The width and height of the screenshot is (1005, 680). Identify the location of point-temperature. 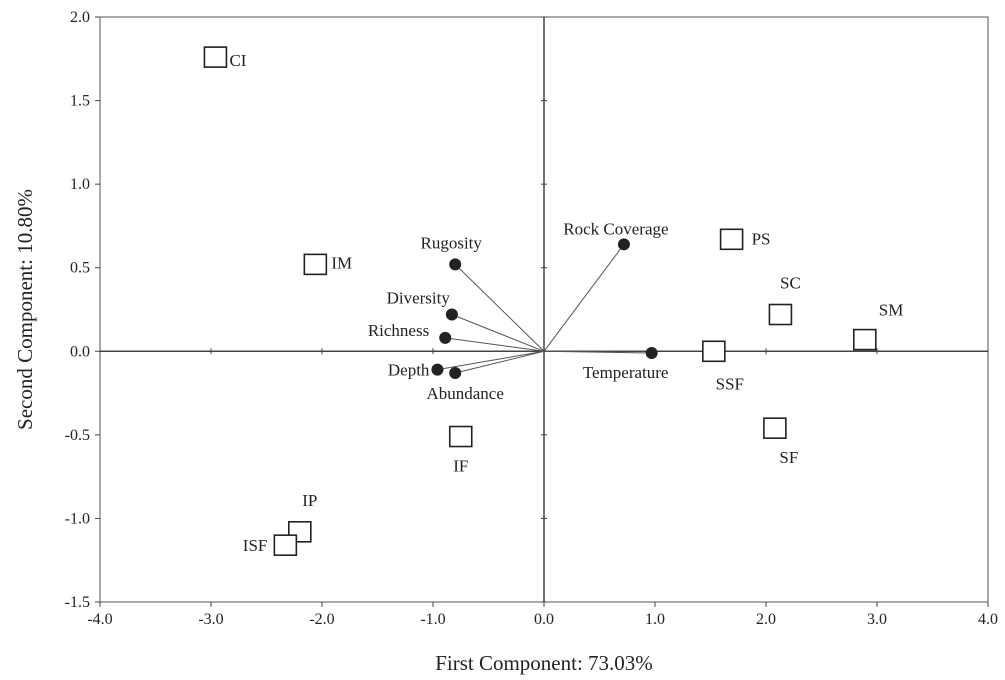
(651, 352).